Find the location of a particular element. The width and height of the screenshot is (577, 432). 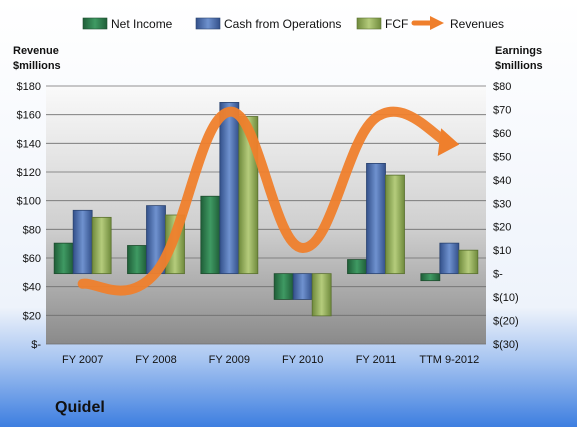

company-name: Quidel is located at coordinates (80, 407).